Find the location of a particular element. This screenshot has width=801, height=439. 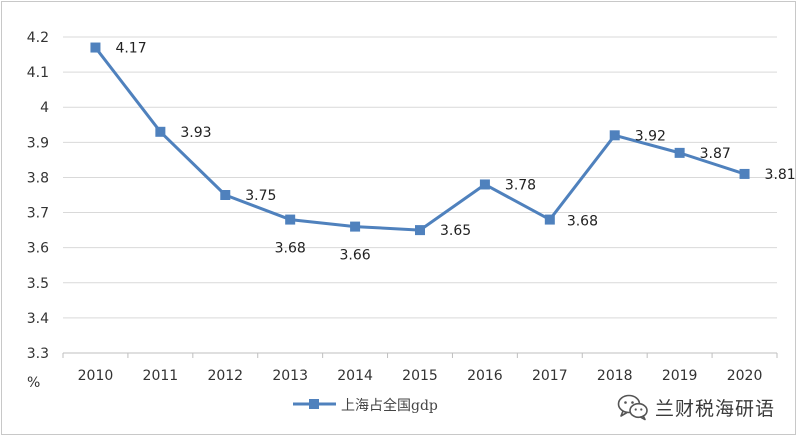

y-tick-label: 3.7 is located at coordinates (38, 214).